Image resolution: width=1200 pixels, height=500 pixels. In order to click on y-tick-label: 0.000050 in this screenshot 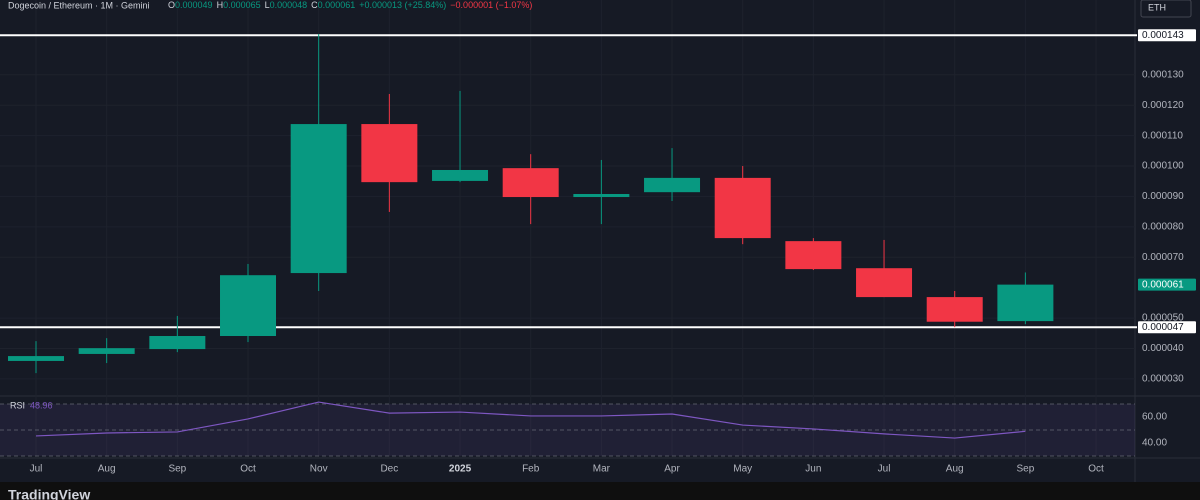, I will do `click(1163, 318)`.